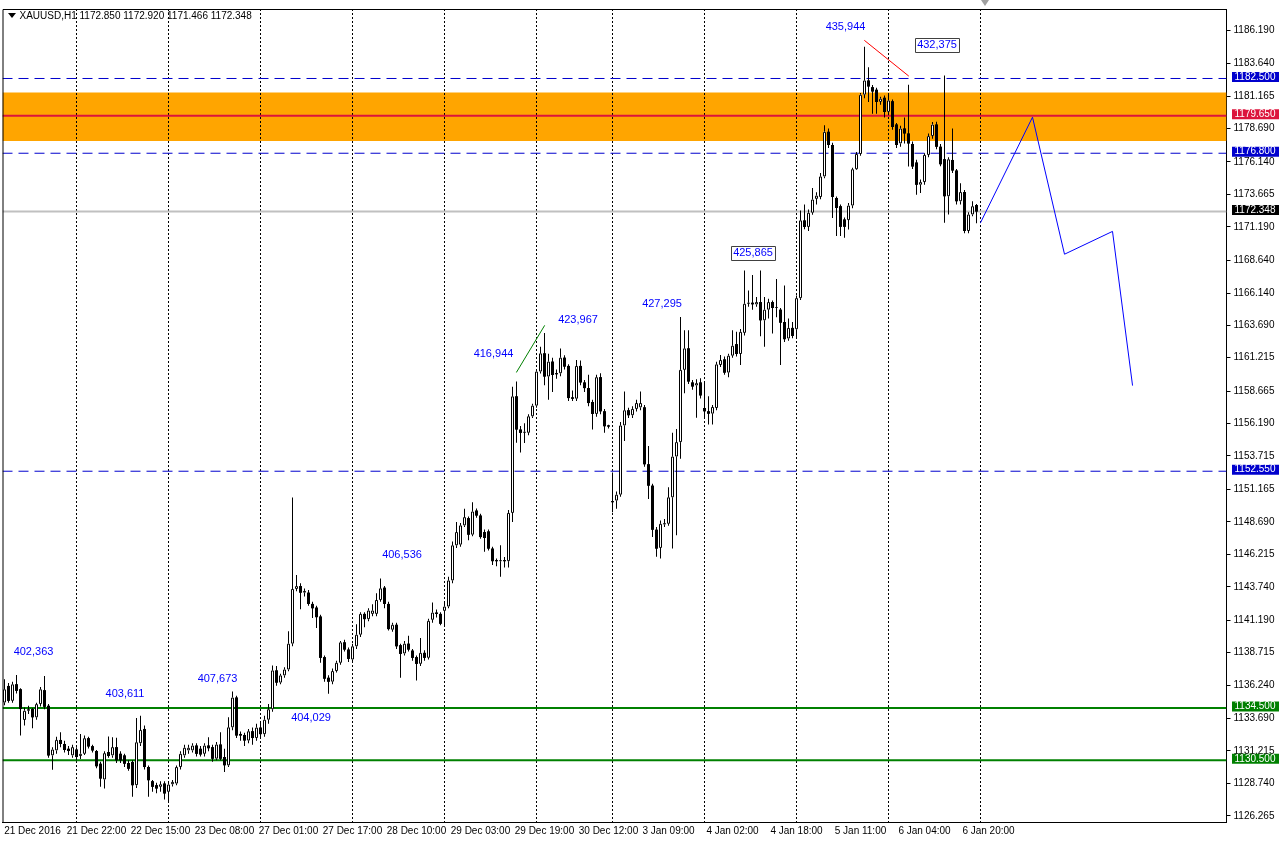  What do you see at coordinates (1254, 783) in the screenshot?
I see `y-tick-label: 1128.740` at bounding box center [1254, 783].